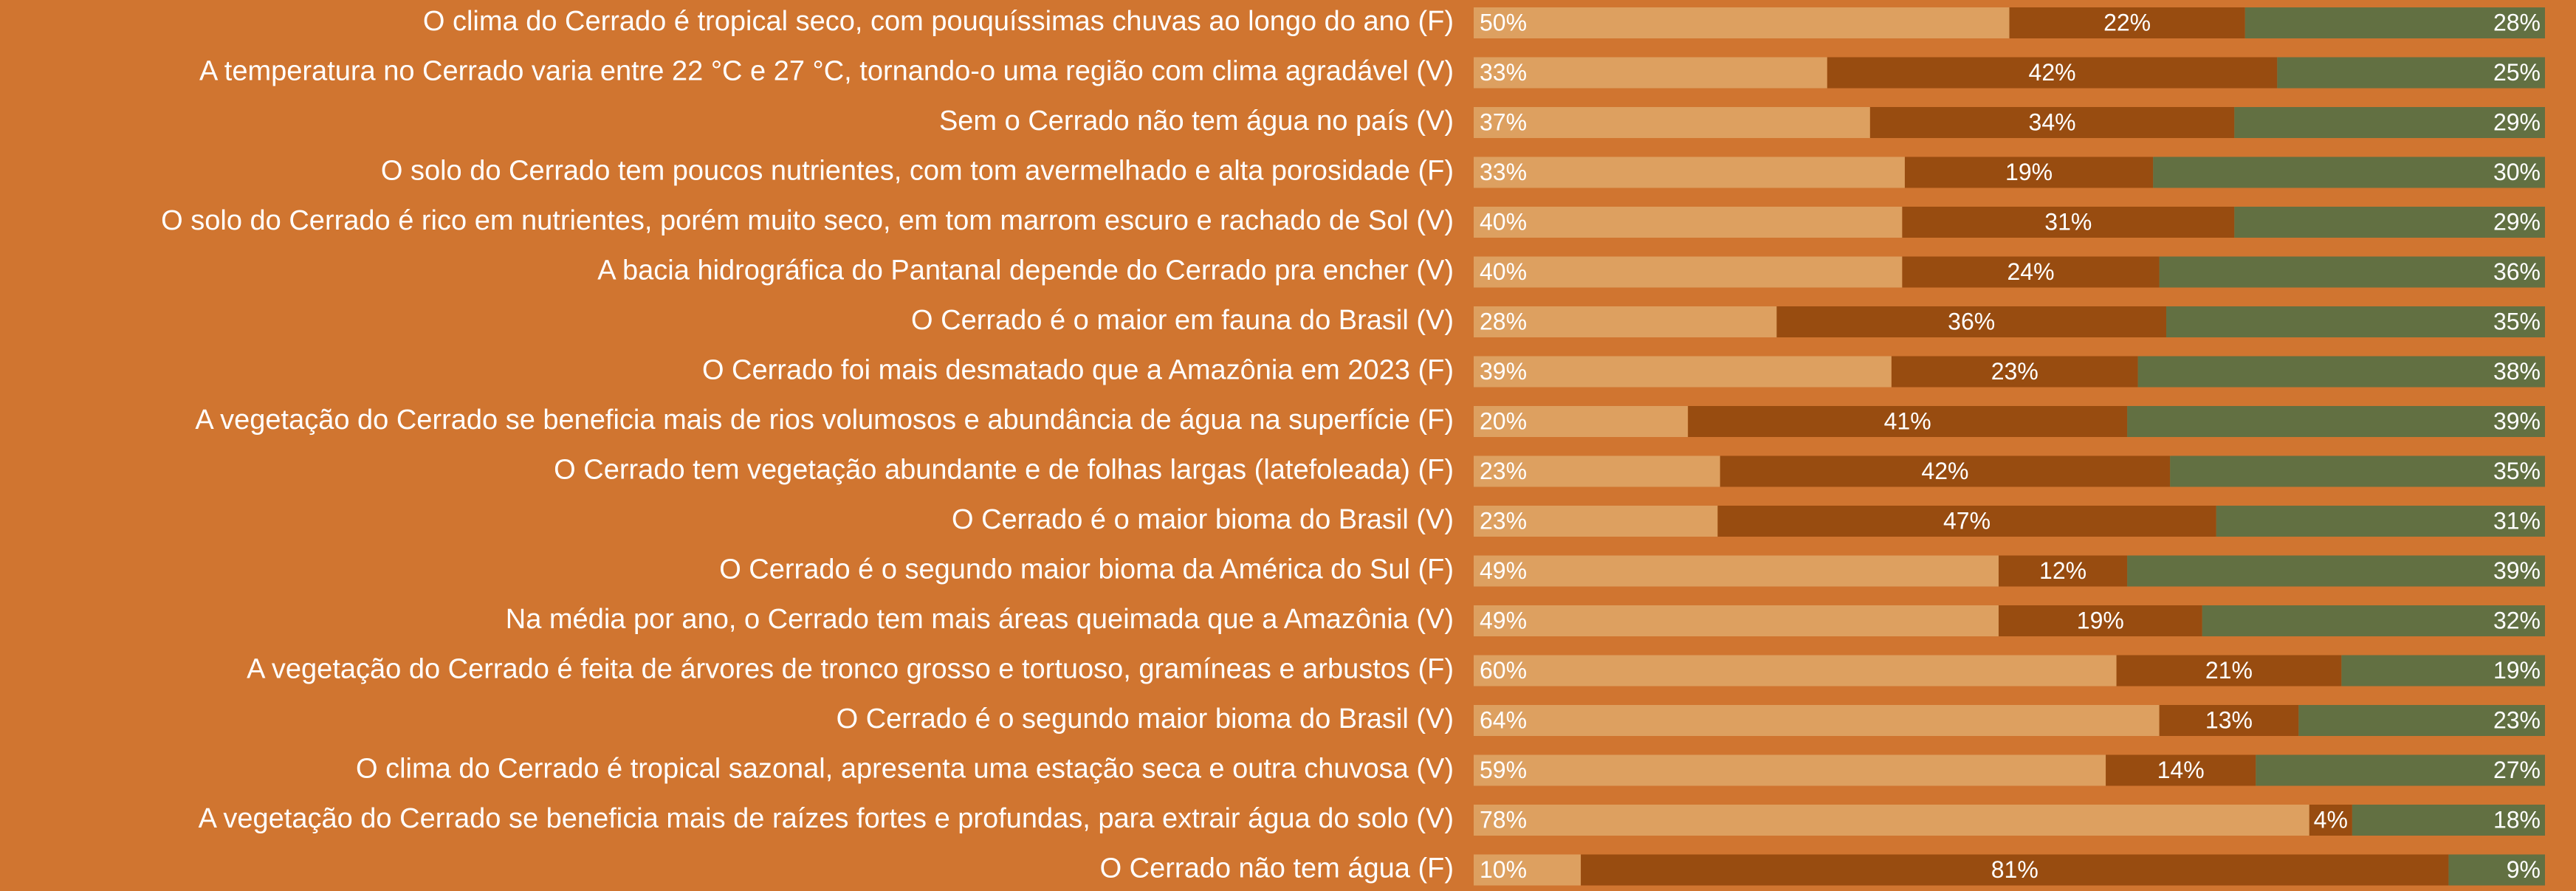 This screenshot has width=2576, height=891. I want to click on value-label: 50%, so click(1503, 22).